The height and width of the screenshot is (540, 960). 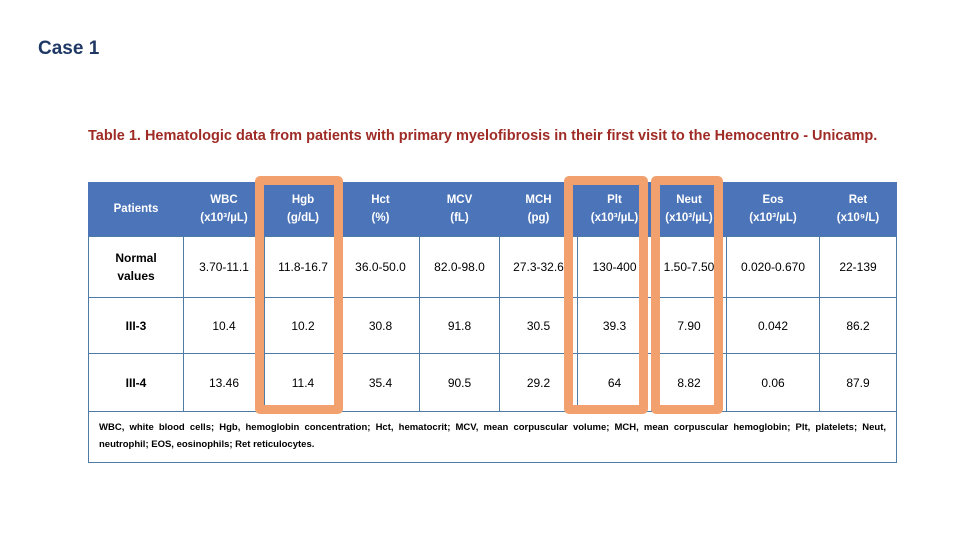 I want to click on data-cell: 11.8-16.7, so click(x=303, y=267).